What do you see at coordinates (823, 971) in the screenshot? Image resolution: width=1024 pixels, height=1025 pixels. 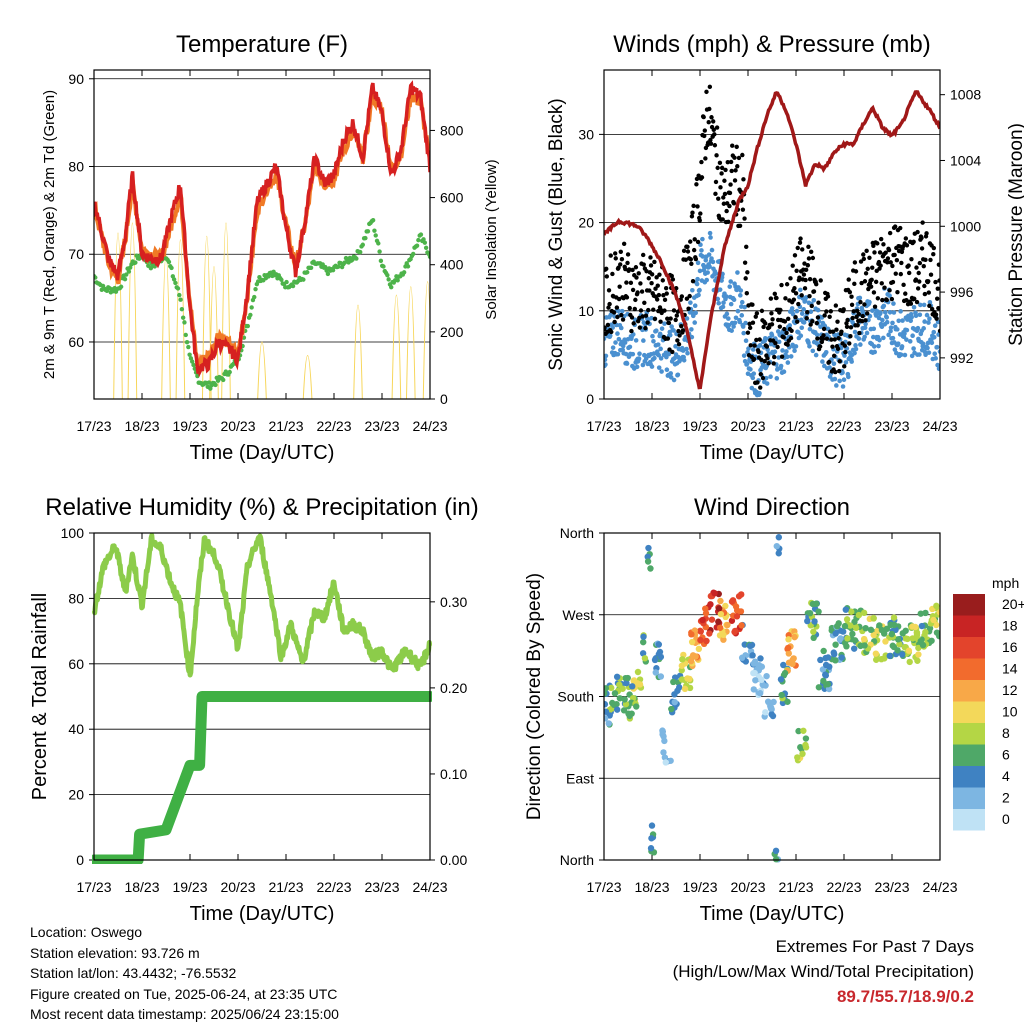 I see `extremes-subheading: (High/Low/Max Wind/Total Precipitation)` at bounding box center [823, 971].